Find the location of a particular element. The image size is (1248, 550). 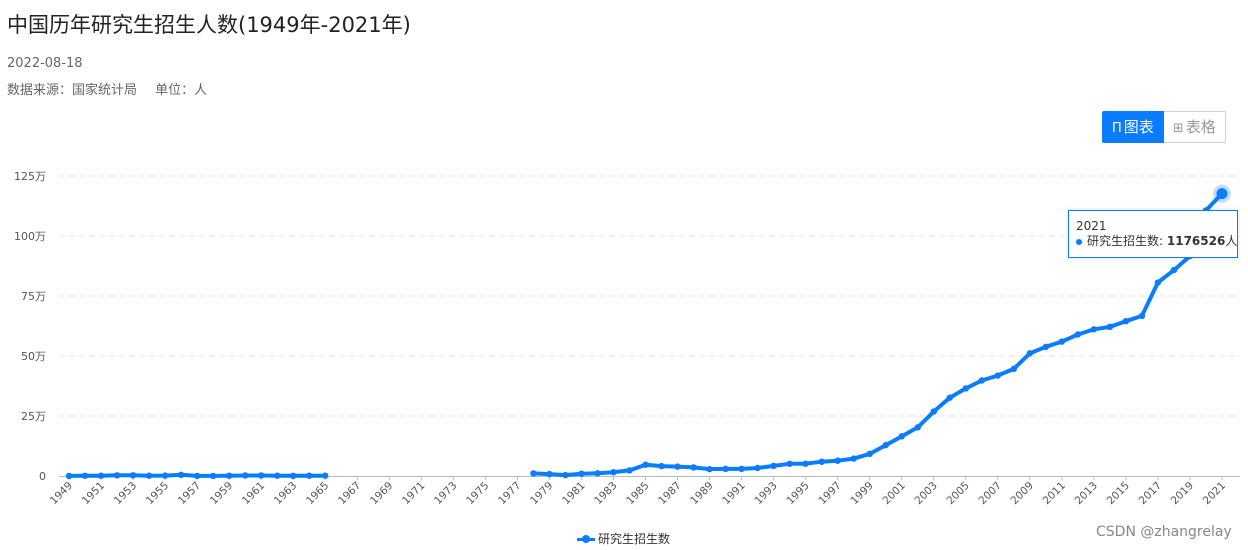

x-tick-label: 1985 is located at coordinates (637, 493).